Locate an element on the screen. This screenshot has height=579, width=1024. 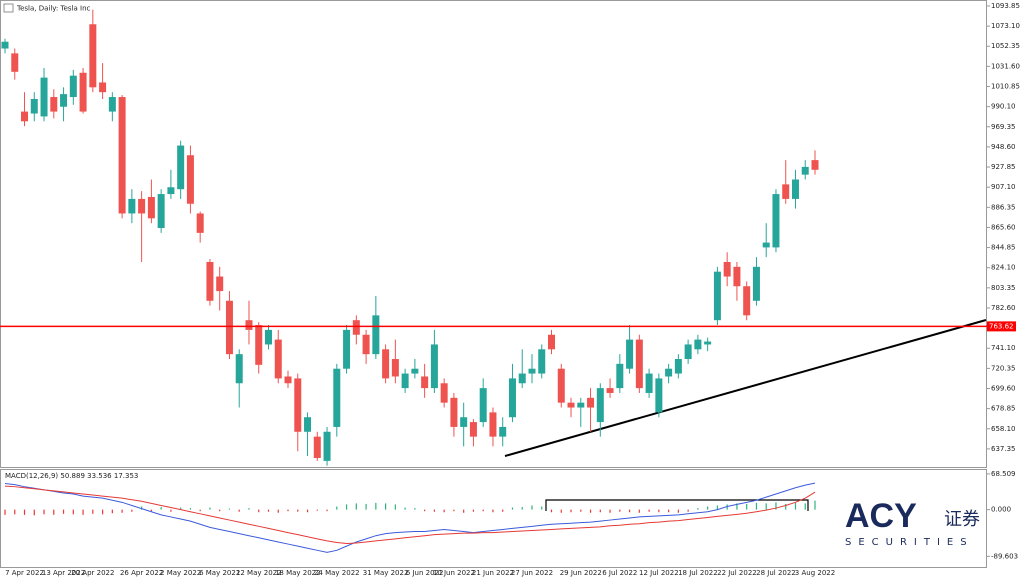
y-tick-label: 1093.85 is located at coordinates (1005, 6).